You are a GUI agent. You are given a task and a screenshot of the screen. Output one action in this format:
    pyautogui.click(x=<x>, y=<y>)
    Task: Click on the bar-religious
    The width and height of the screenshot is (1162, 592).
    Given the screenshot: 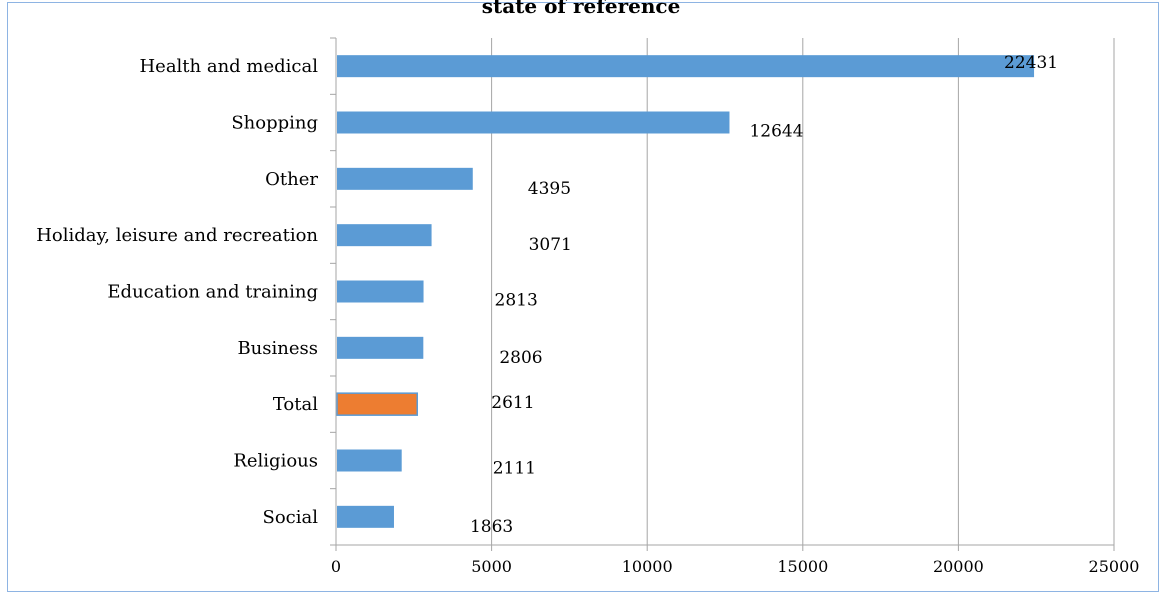 What is the action you would take?
    pyautogui.click(x=369, y=460)
    